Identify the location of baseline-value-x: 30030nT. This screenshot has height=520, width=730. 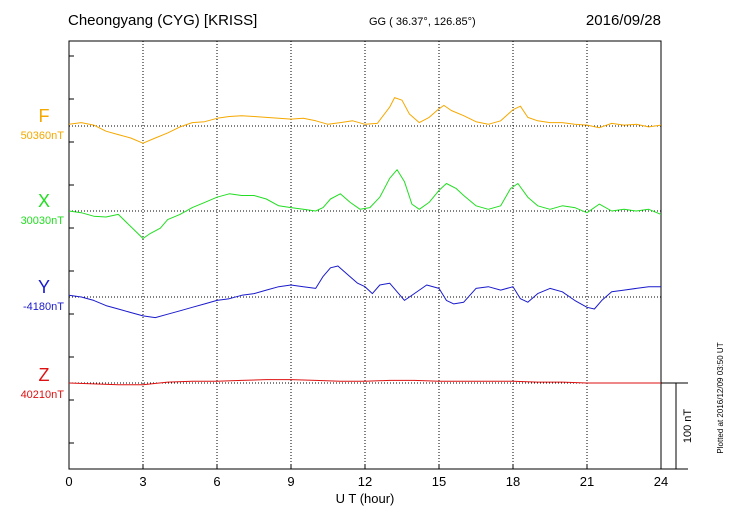
(43, 221).